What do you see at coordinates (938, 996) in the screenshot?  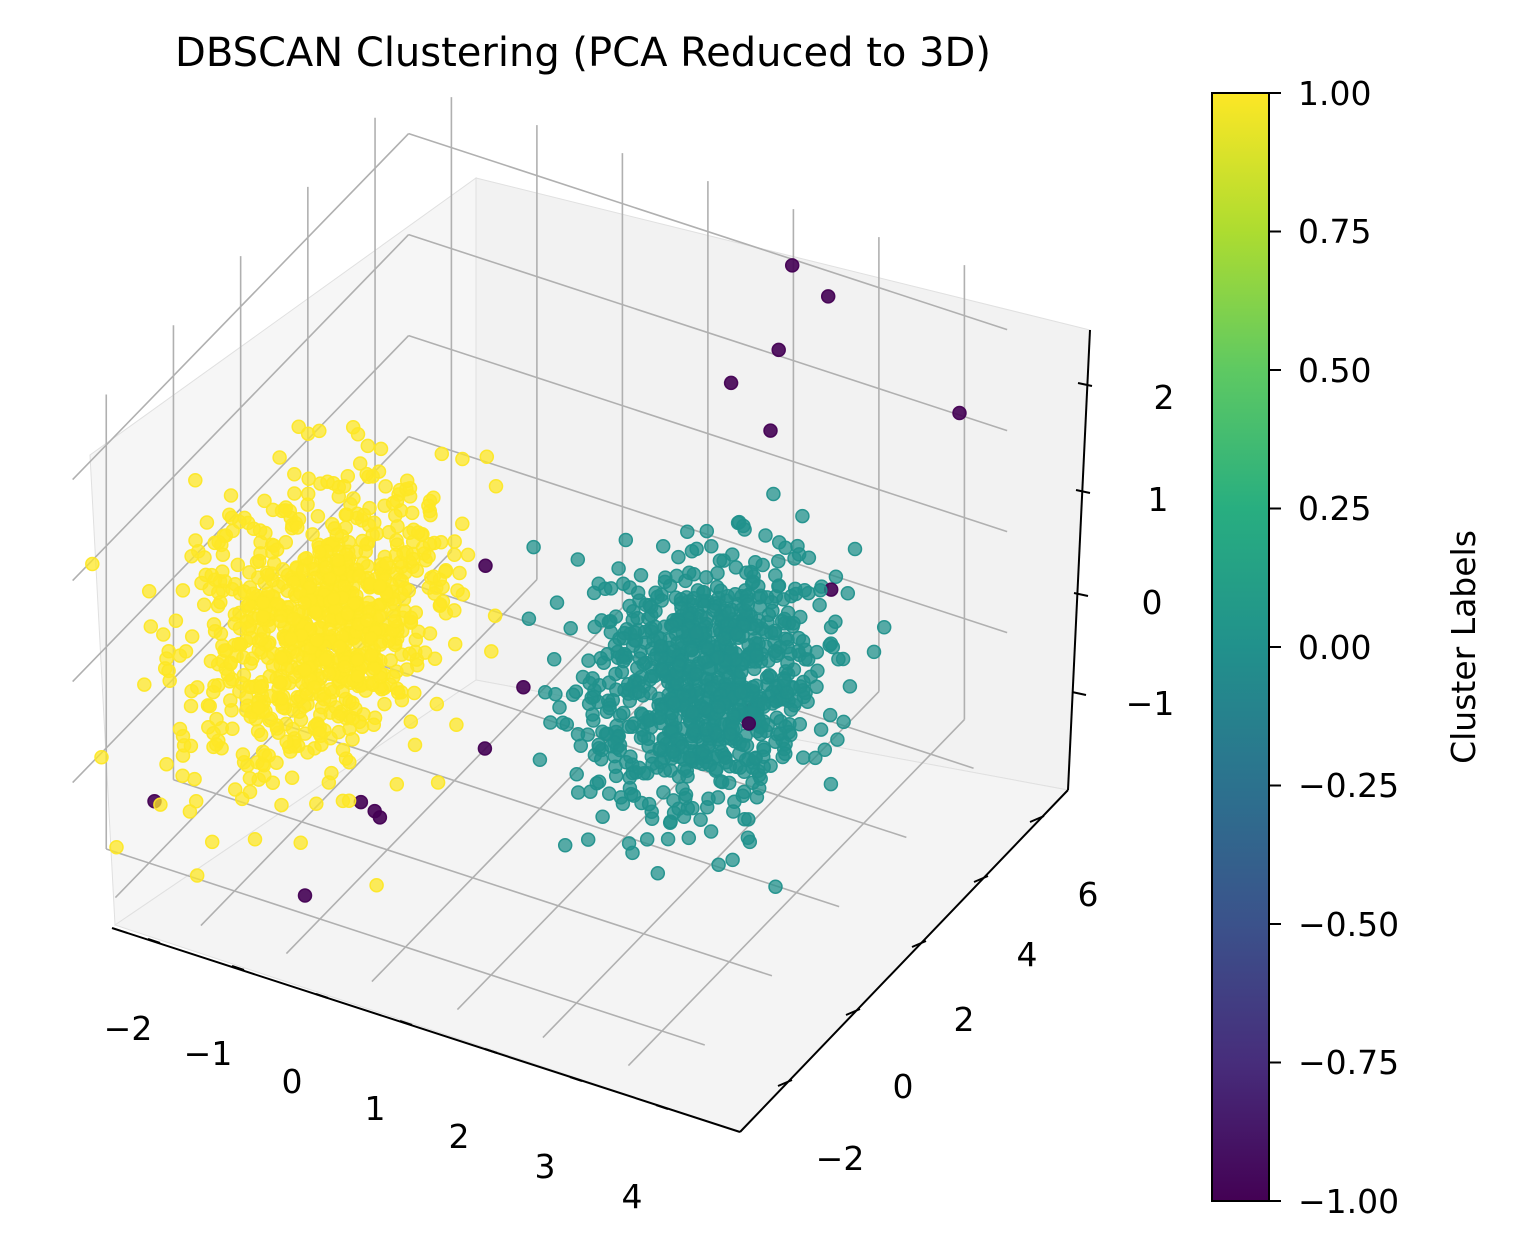 I see `y-ticks: −2 0 2 4 6` at bounding box center [938, 996].